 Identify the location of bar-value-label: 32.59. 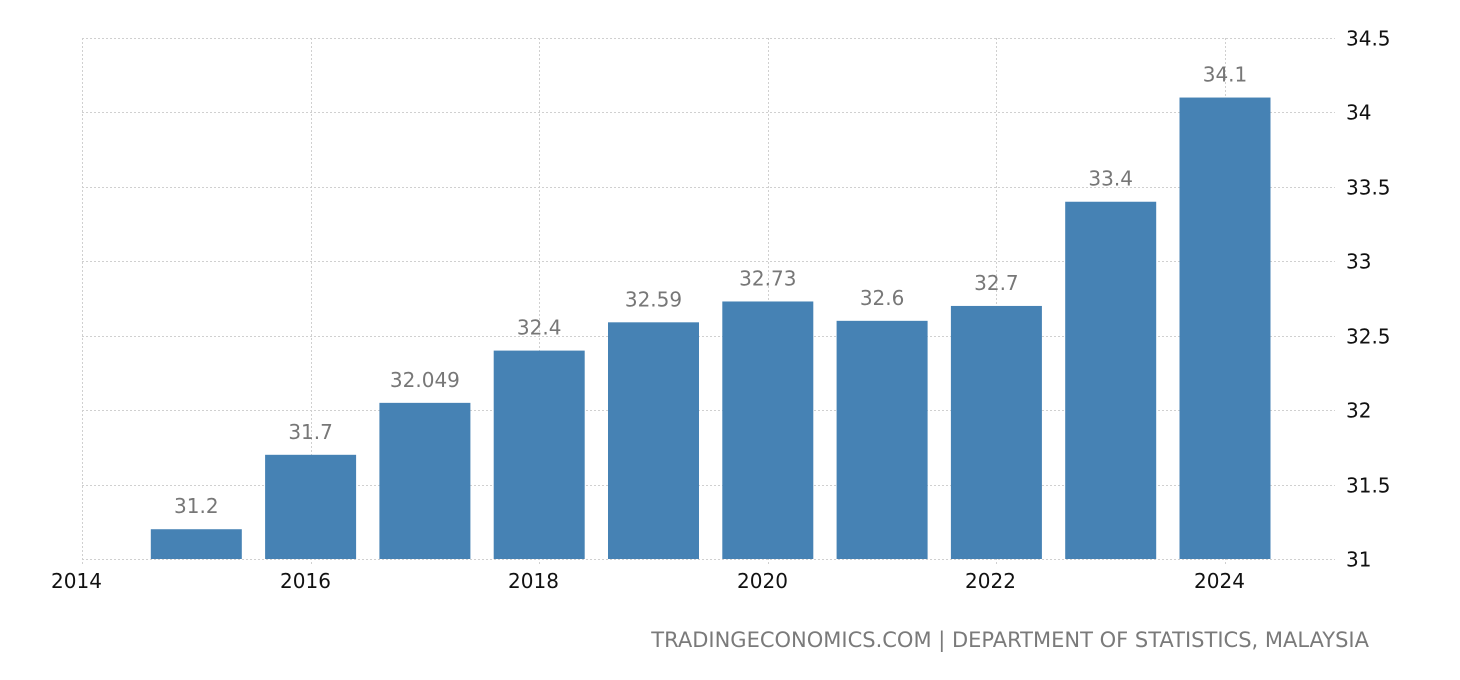
(653, 299).